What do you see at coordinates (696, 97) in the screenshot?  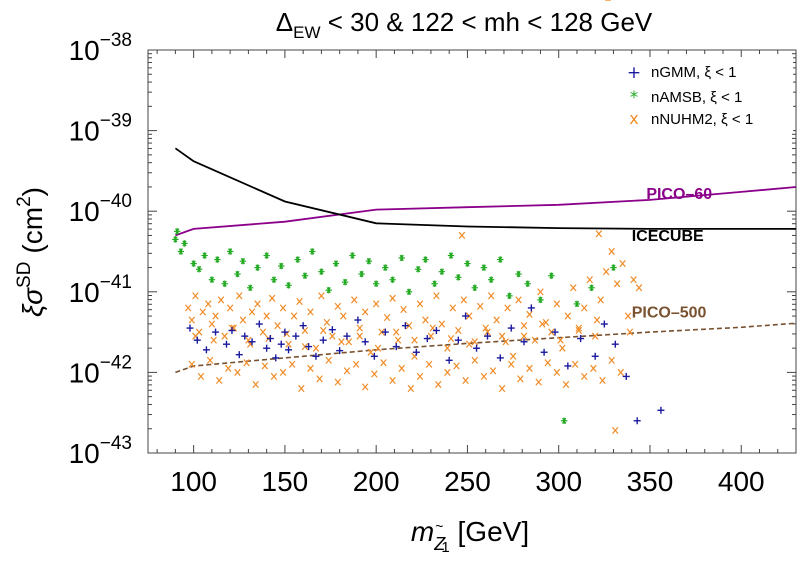 I see `legend-label-namsb: nAMSB, ξ < 1` at bounding box center [696, 97].